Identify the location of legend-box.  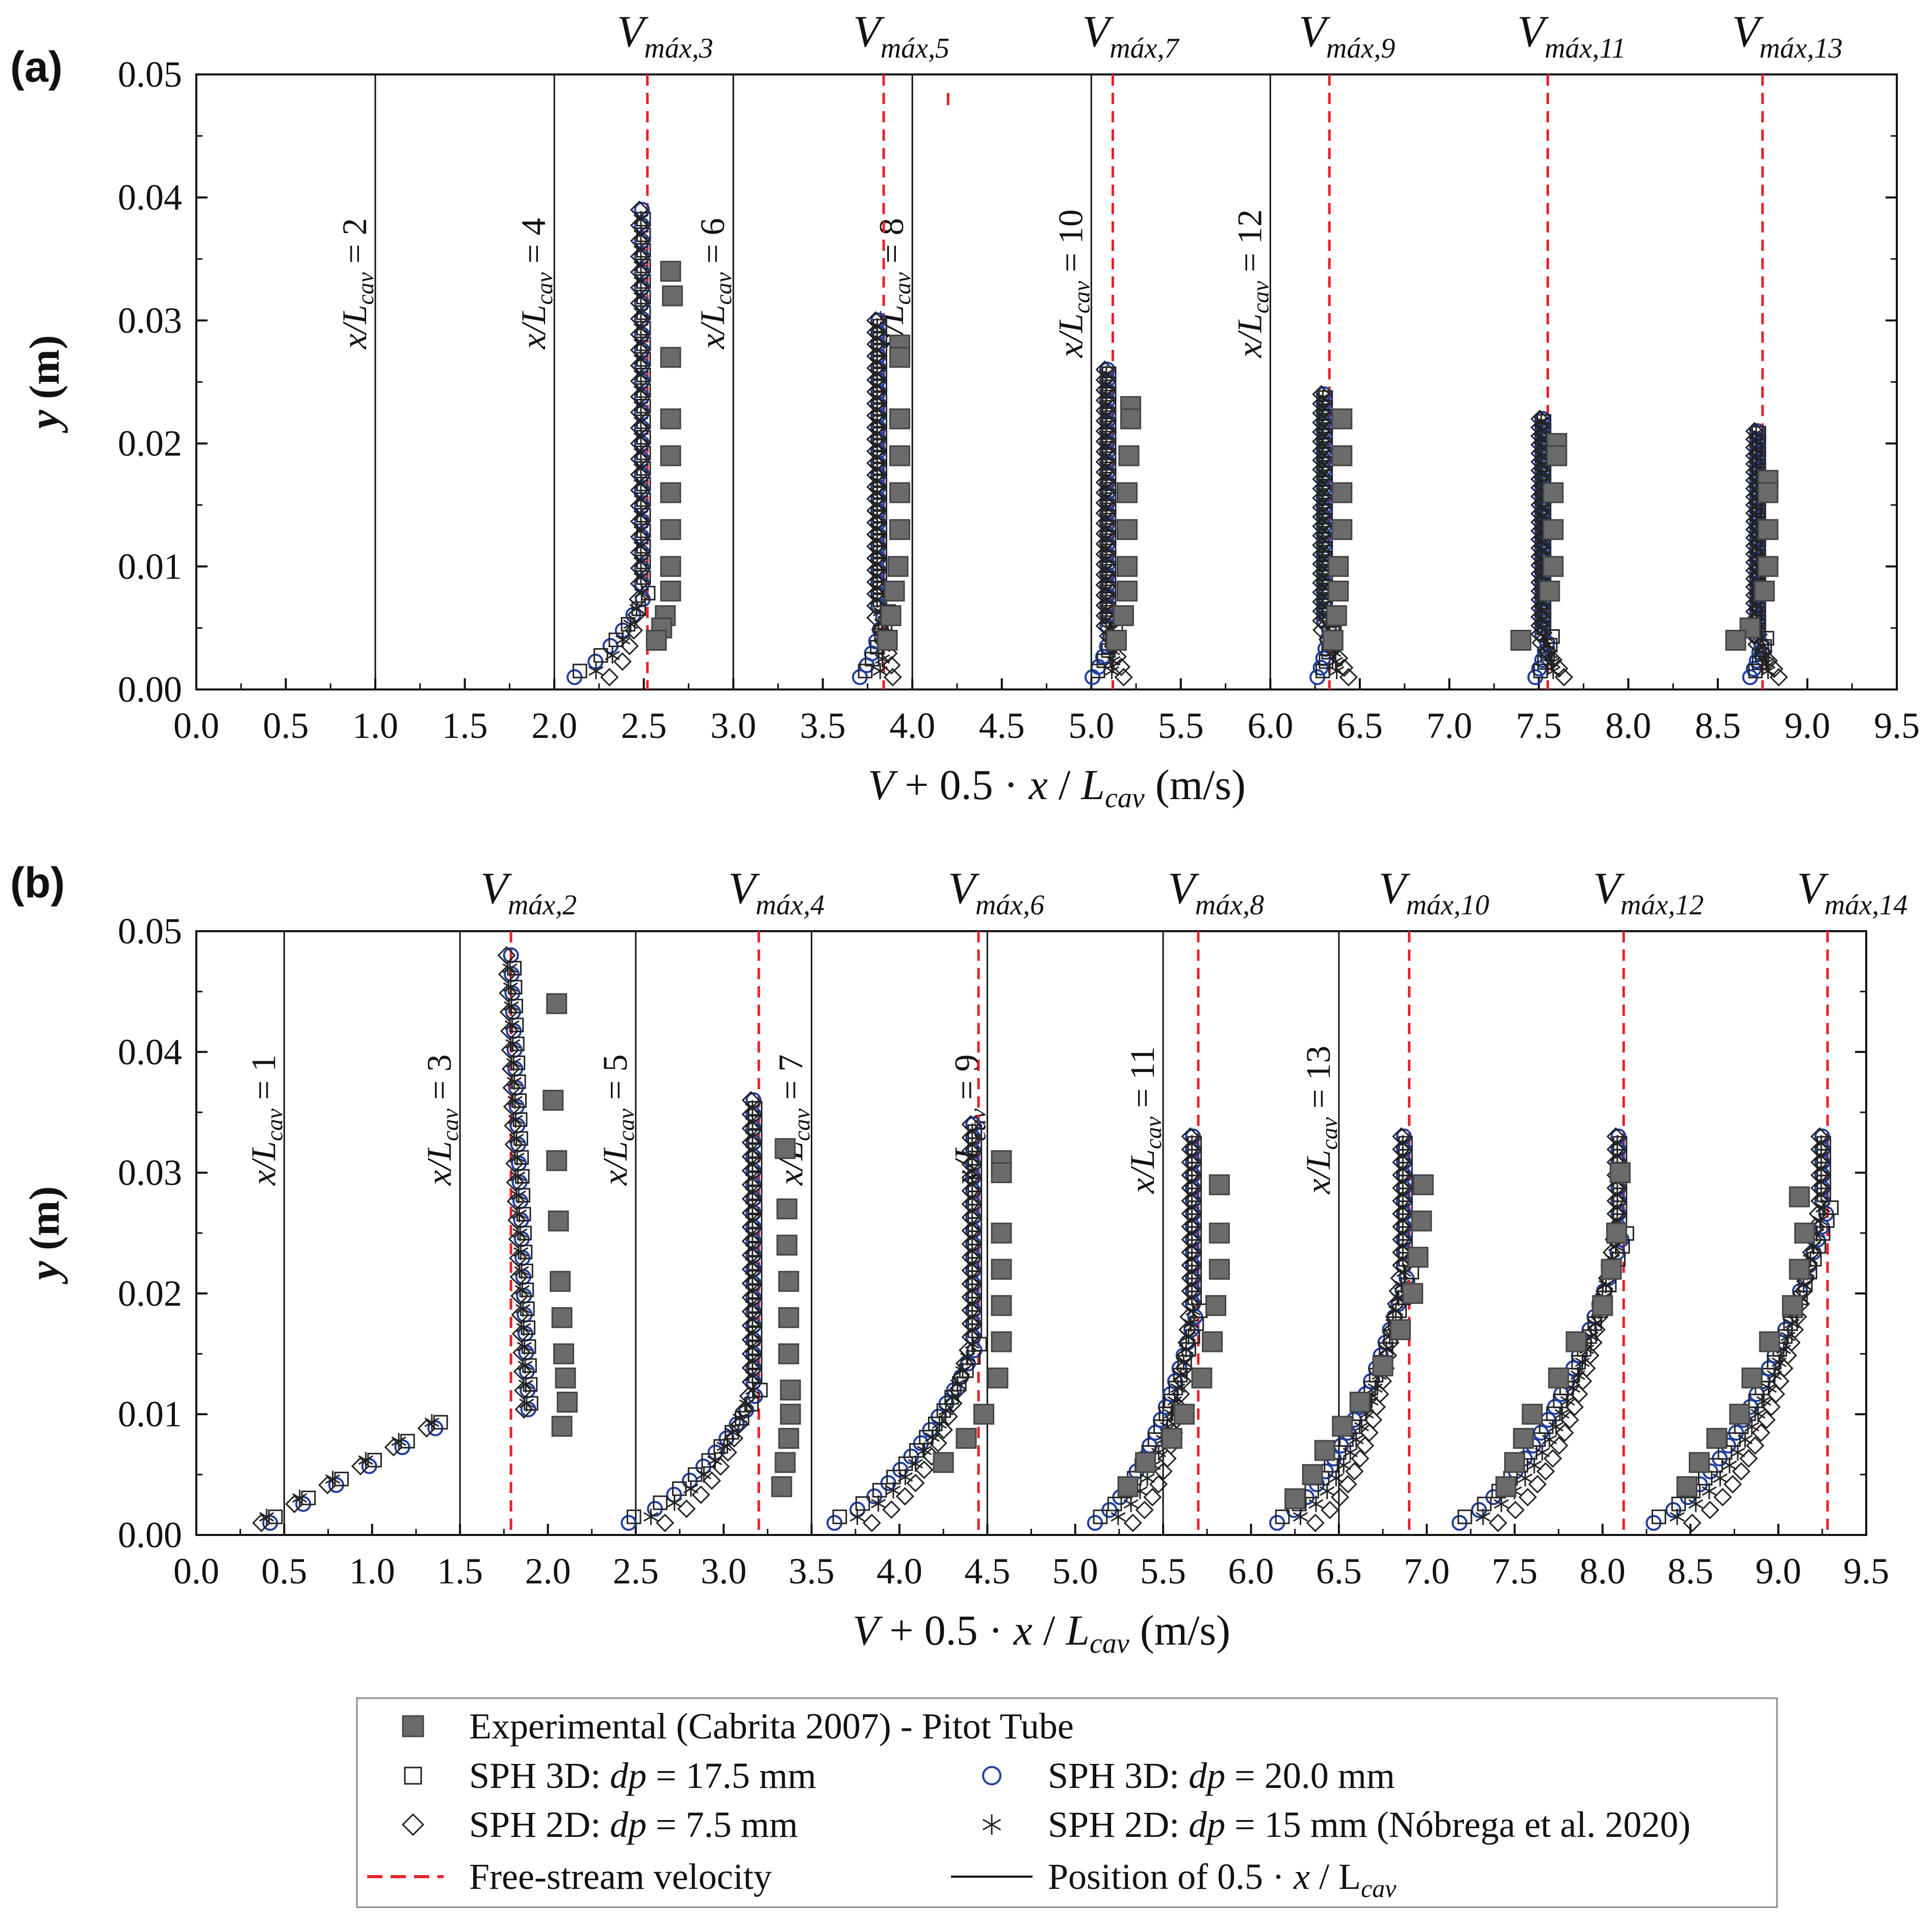
(1067, 1802).